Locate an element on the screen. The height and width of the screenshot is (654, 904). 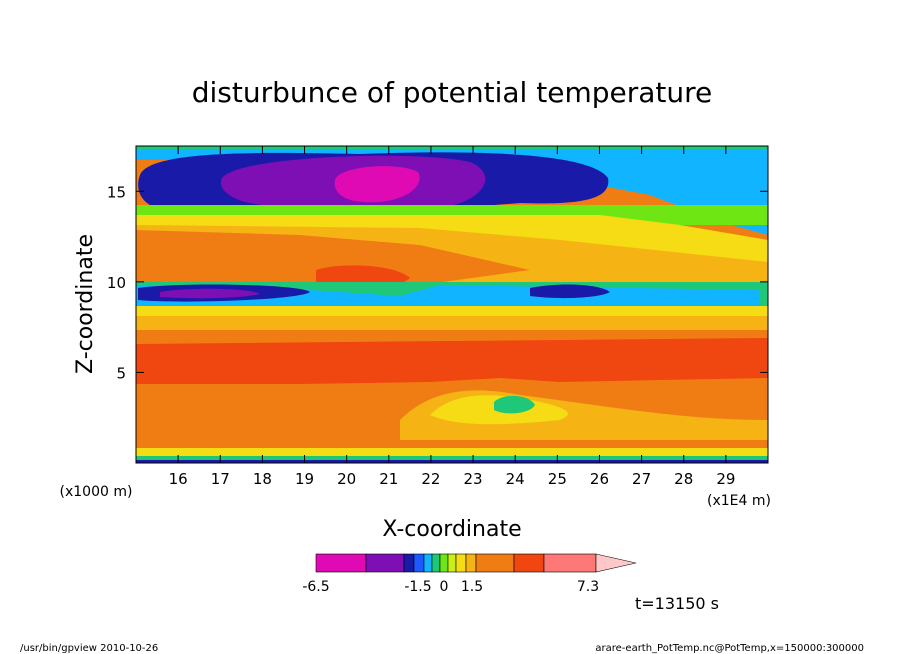
x-tick-label: 17 is located at coordinates (220, 479).